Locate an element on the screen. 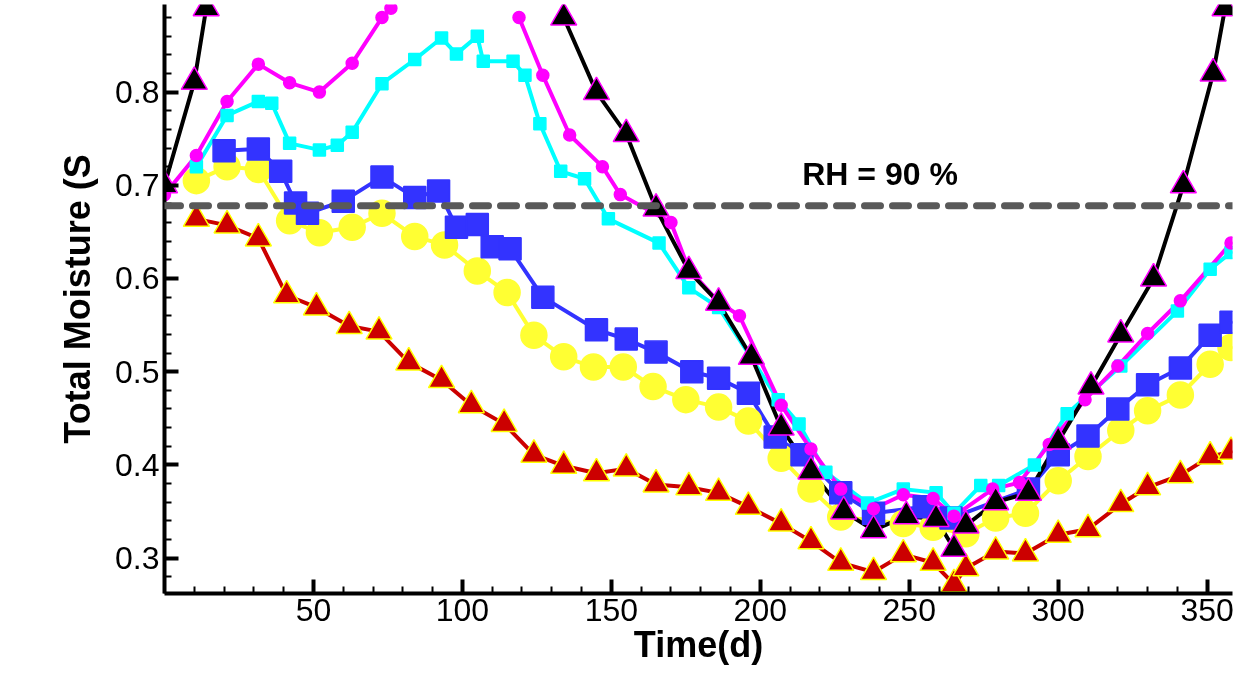 This screenshot has height=683, width=1234. y-axis-title: Total Moisture (S is located at coordinates (78, 299).